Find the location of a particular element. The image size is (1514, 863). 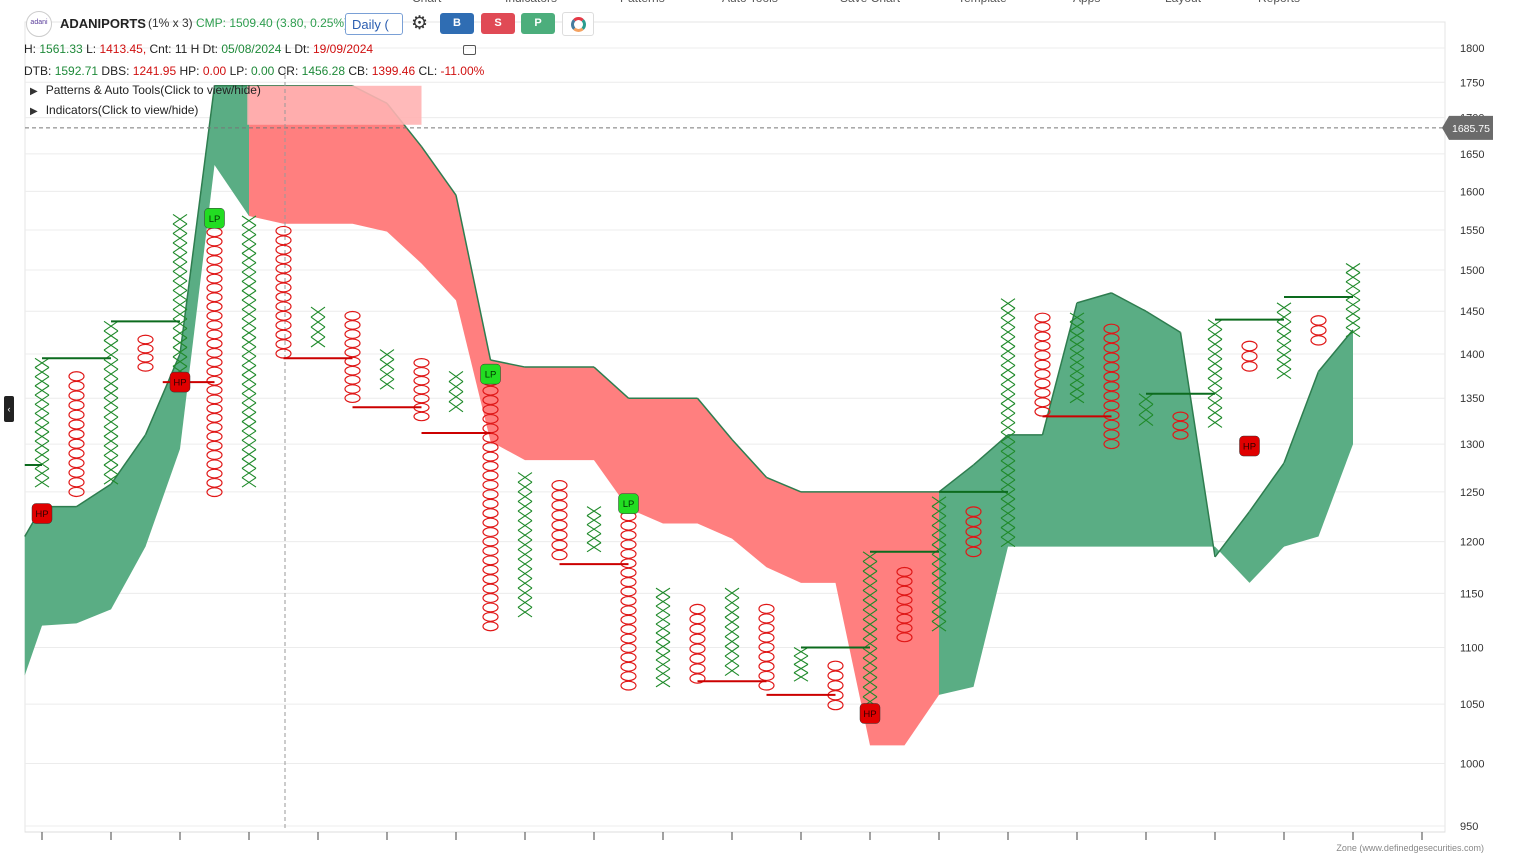

y-tick-label: 1300 is located at coordinates (1472, 445).